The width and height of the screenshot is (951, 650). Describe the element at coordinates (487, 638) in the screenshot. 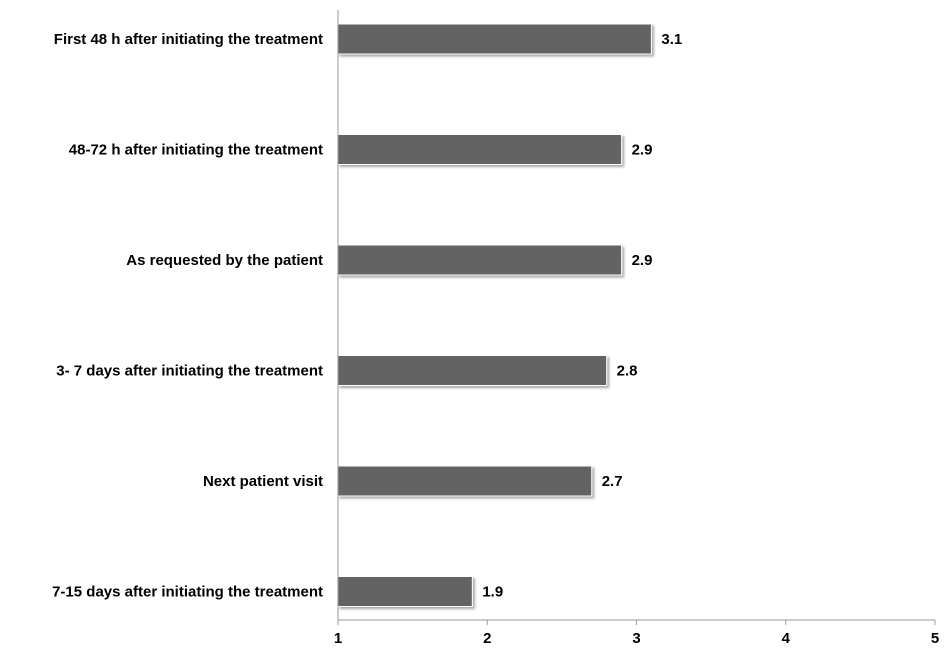

I see `x-tick-label: 2` at that location.